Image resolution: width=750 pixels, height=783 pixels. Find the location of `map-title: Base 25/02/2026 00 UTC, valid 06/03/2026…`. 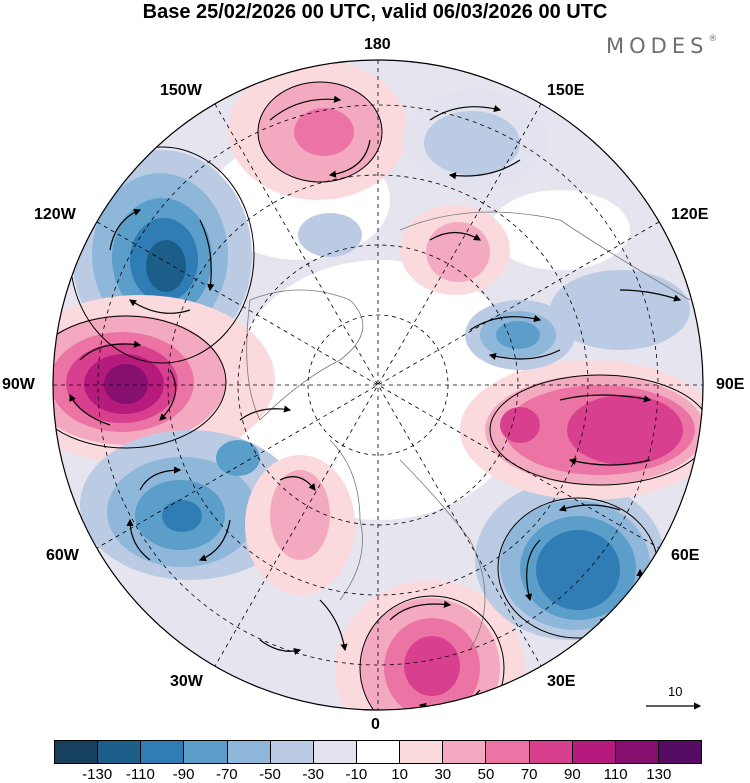

map-title: Base 25/02/2026 00 UTC, valid 06/03/2026… is located at coordinates (375, 12).